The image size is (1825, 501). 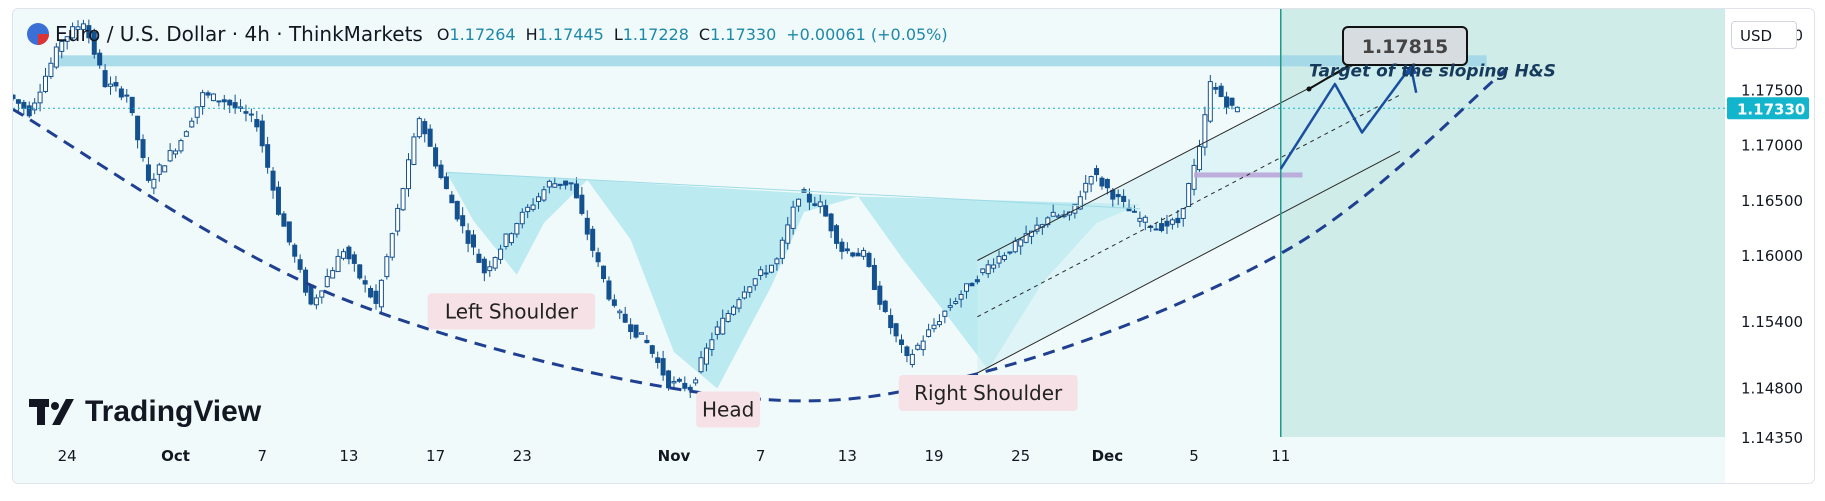 I want to click on x-tick-label: Nov, so click(x=674, y=456).